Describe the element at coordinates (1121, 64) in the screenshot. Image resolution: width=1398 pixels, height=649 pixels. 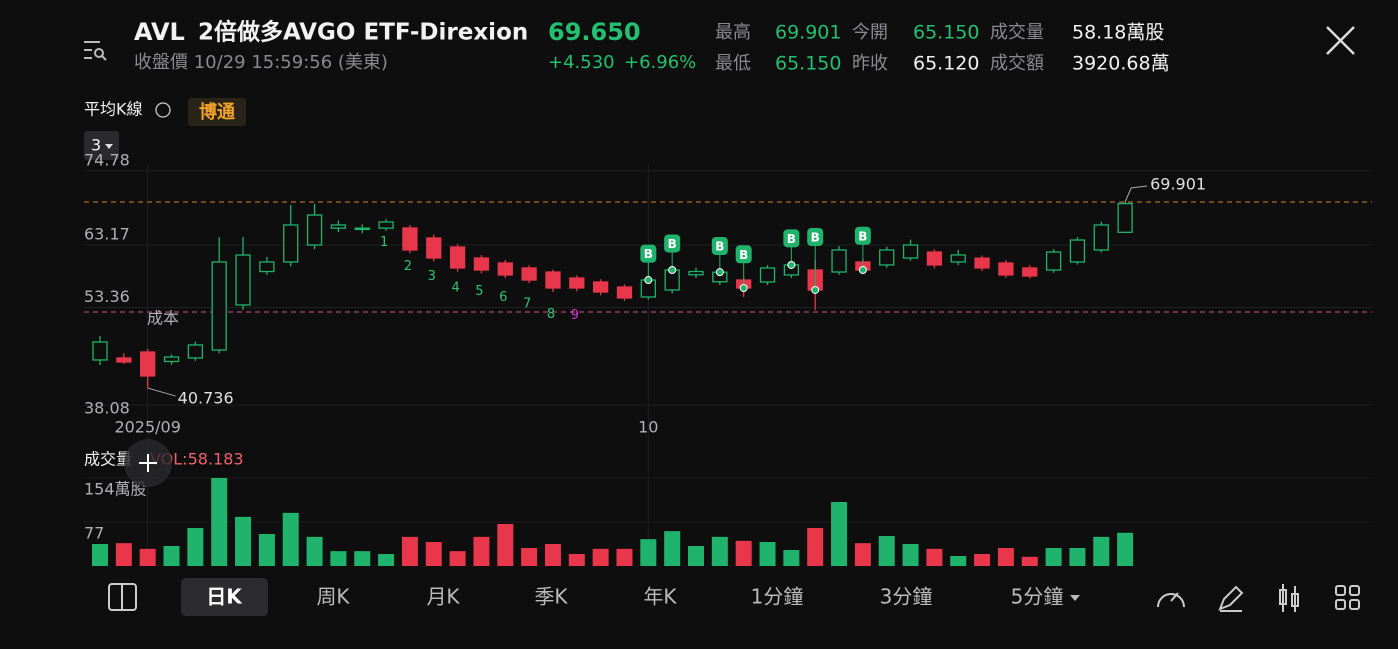
I see `stat-value: 3920.68萬` at that location.